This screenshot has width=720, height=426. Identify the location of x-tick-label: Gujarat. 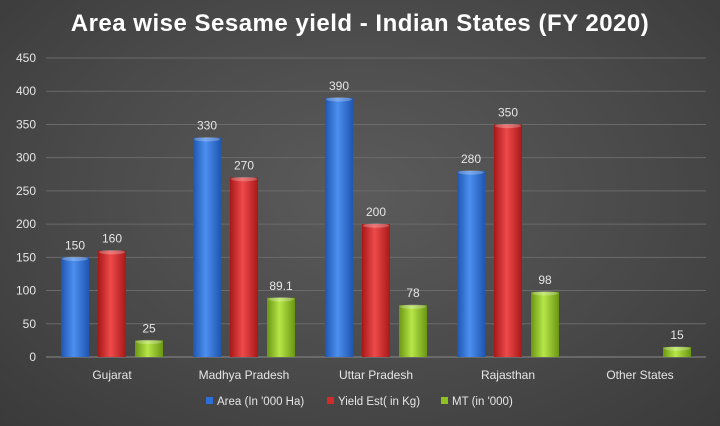
(112, 375).